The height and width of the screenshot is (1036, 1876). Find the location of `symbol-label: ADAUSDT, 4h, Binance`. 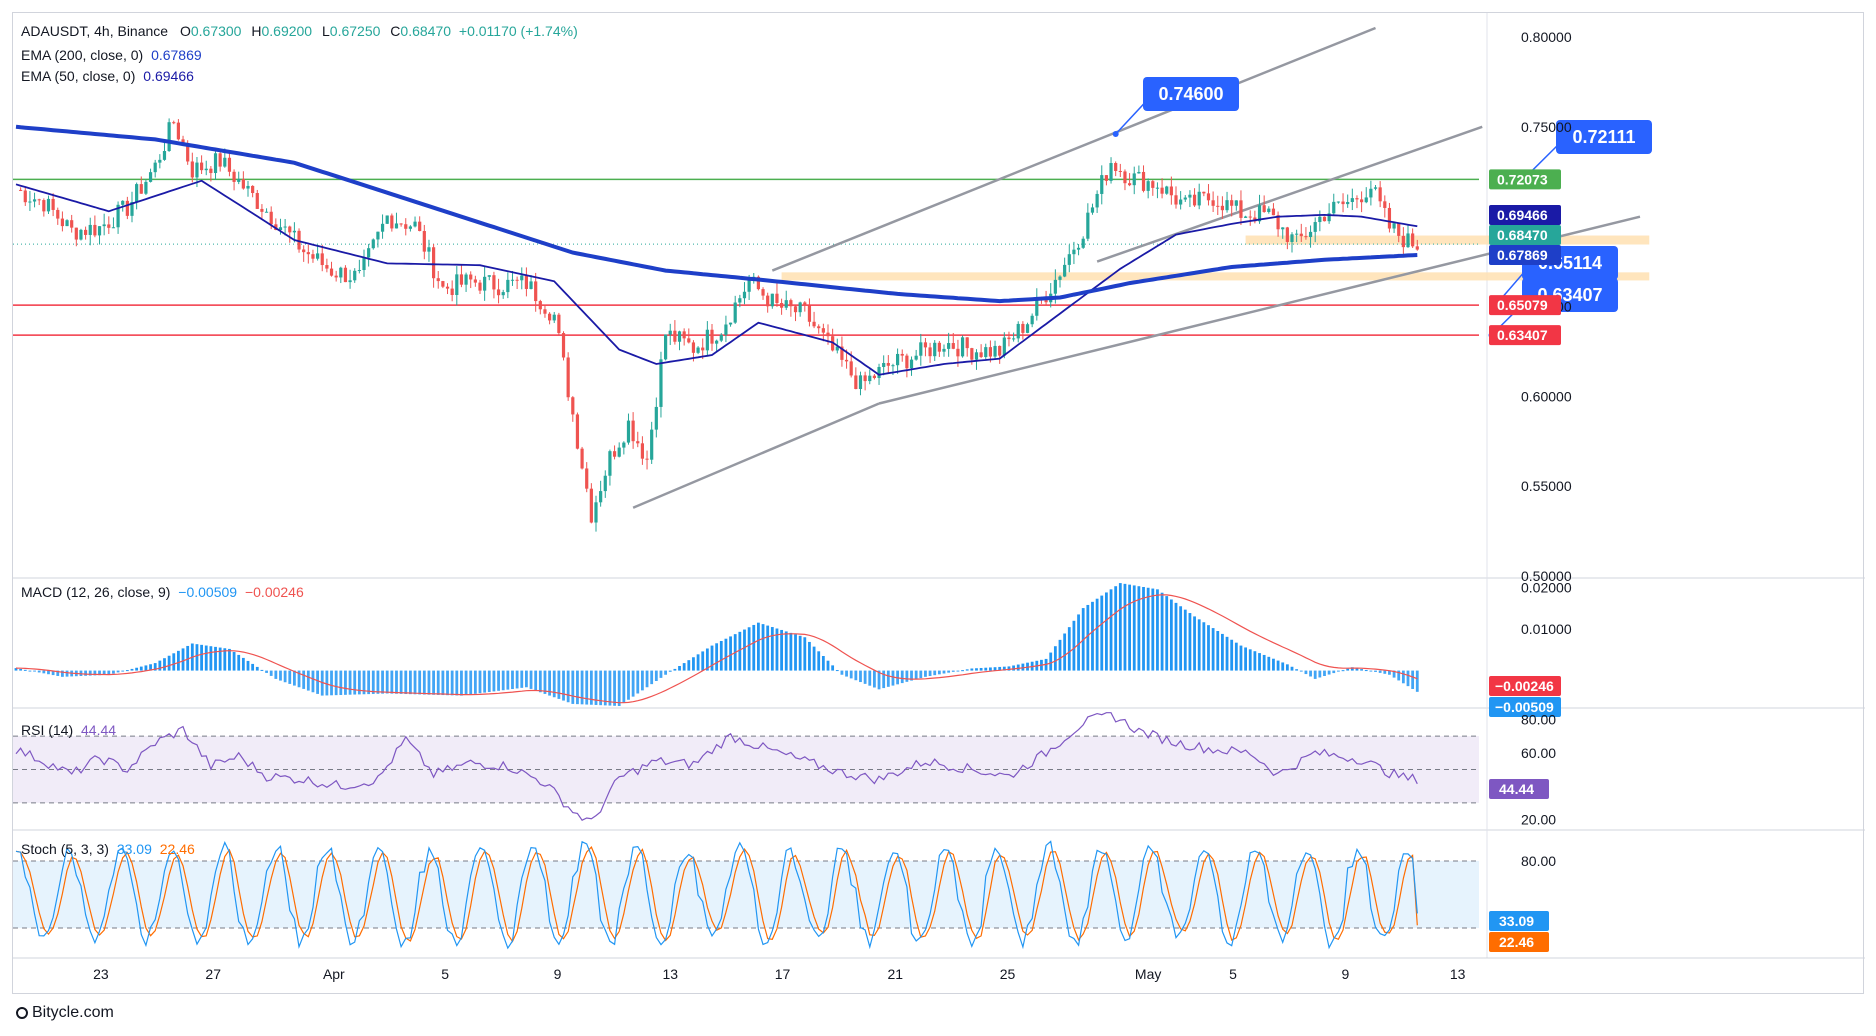

symbol-label: ADAUSDT, 4h, Binance is located at coordinates (95, 31).